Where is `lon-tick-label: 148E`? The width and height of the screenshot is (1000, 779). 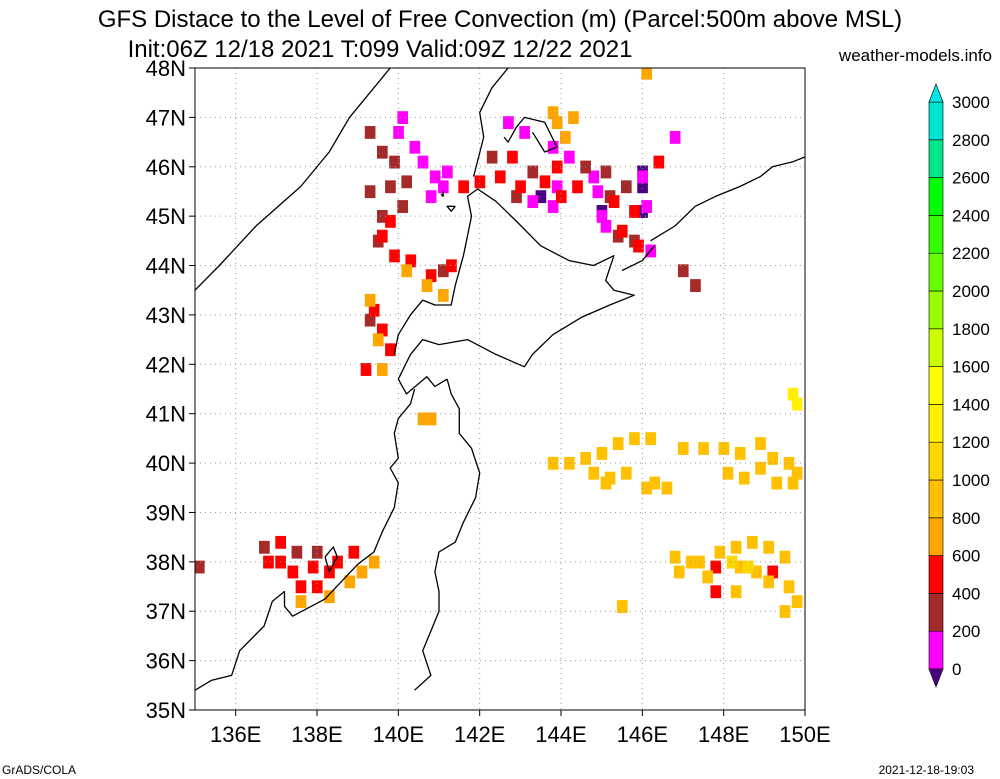
lon-tick-label: 148E is located at coordinates (723, 734).